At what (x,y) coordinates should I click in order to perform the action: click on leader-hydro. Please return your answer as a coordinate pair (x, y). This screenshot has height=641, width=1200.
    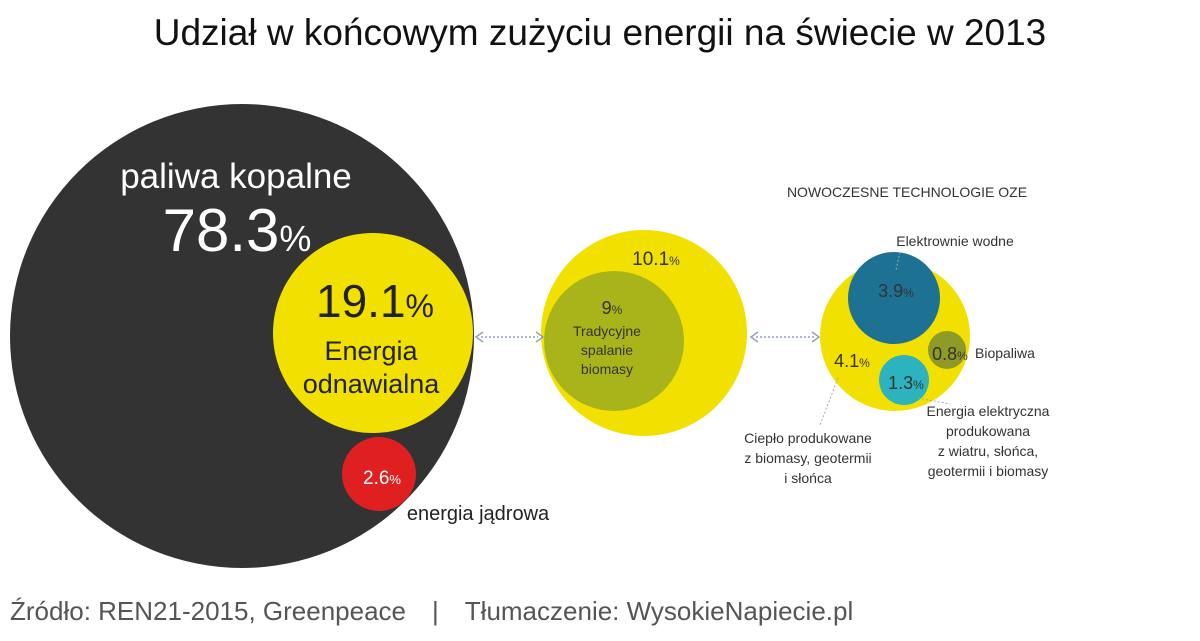
    Looking at the image, I should click on (898, 261).